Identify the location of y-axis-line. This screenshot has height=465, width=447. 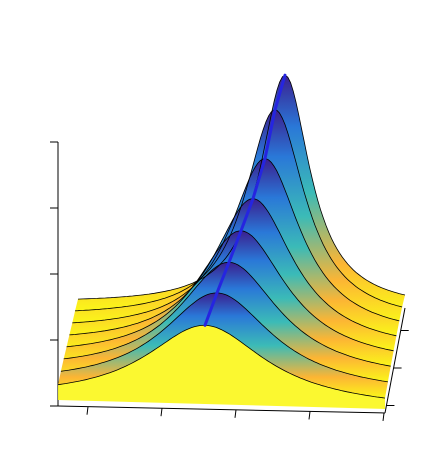
(395, 360).